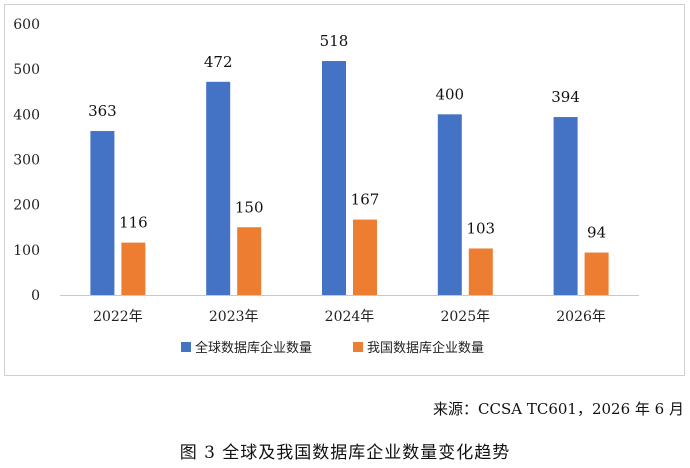 This screenshot has height=468, width=690. Describe the element at coordinates (234, 317) in the screenshot. I see `x-tick-label-1: 2023年` at that location.